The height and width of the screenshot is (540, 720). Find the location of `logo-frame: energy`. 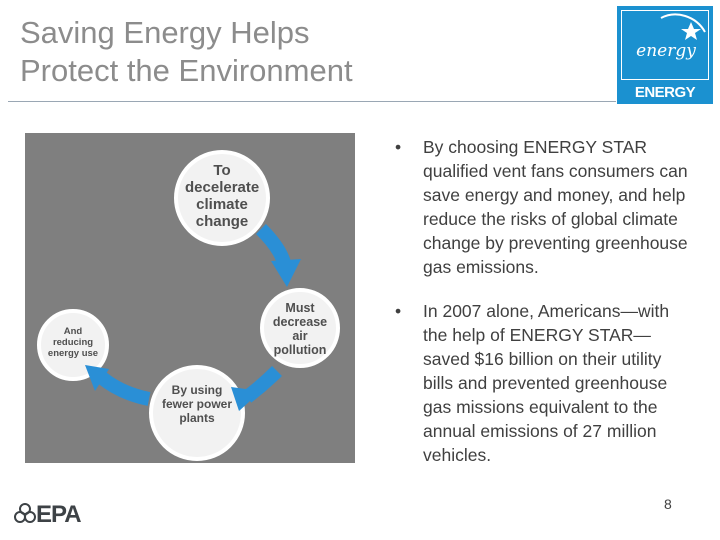

logo-frame: energy is located at coordinates (665, 45).